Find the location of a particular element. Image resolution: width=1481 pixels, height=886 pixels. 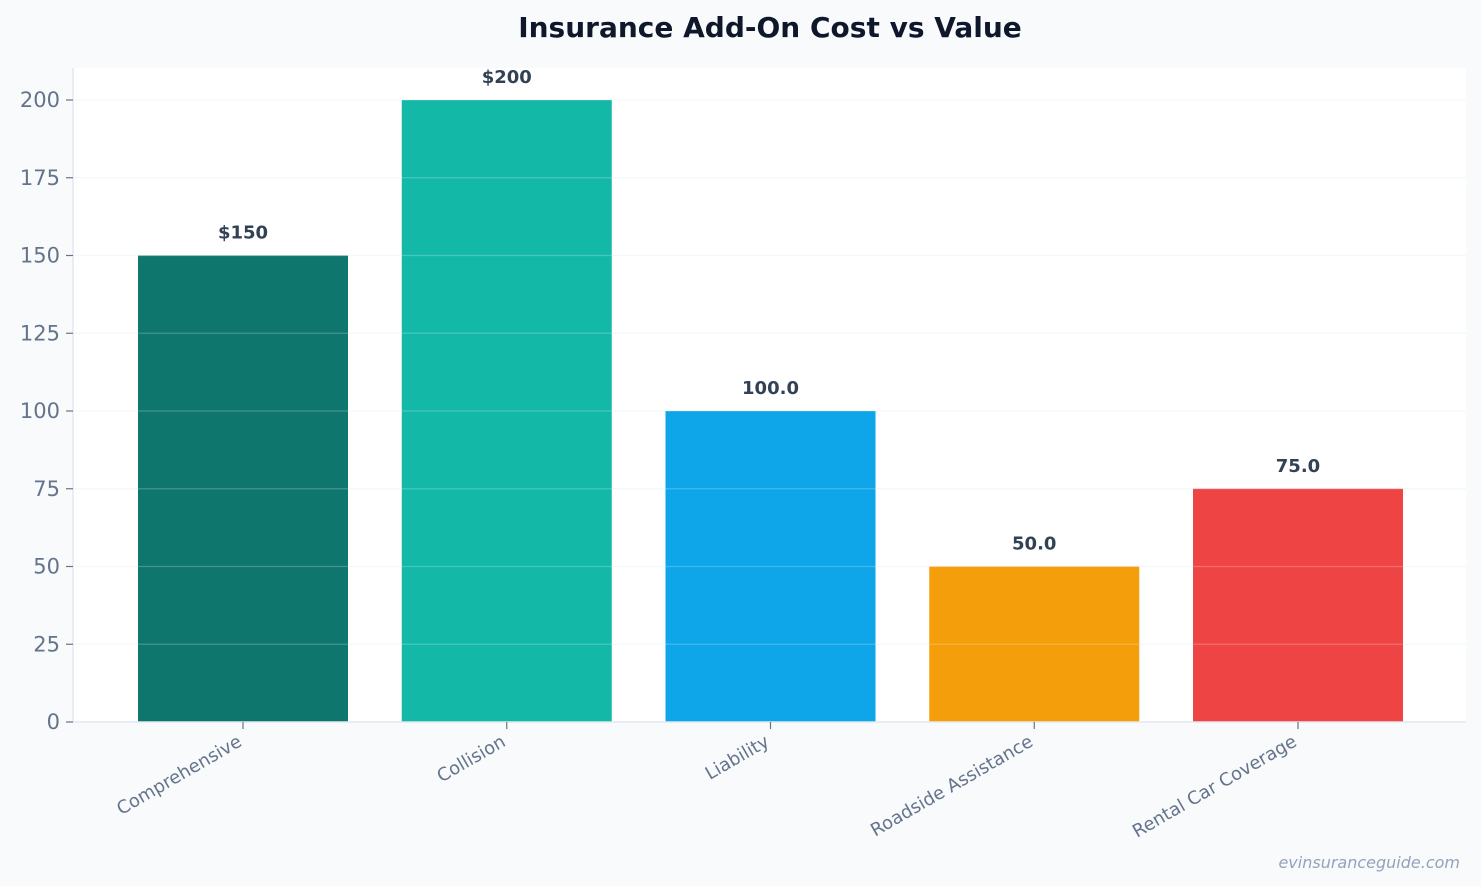

y-tick-label: 75 is located at coordinates (46, 489).